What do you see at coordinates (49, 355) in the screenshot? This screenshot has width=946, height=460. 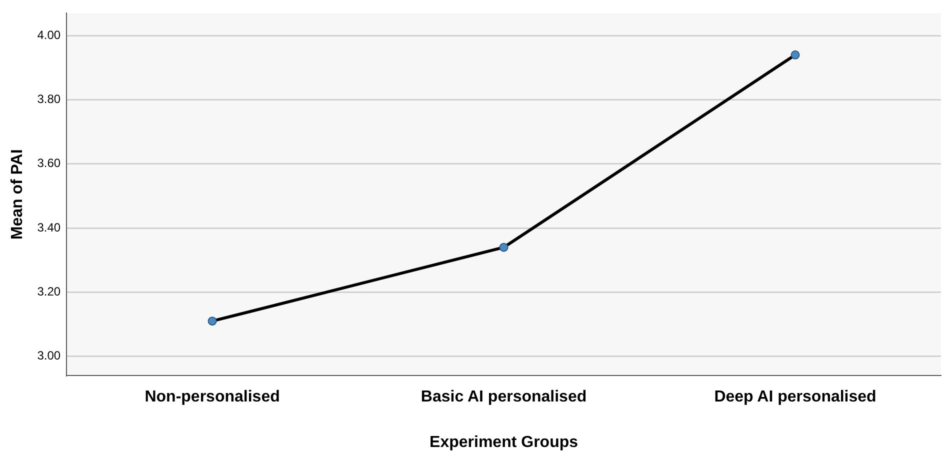 I see `y-tick-label: 3.00` at bounding box center [49, 355].